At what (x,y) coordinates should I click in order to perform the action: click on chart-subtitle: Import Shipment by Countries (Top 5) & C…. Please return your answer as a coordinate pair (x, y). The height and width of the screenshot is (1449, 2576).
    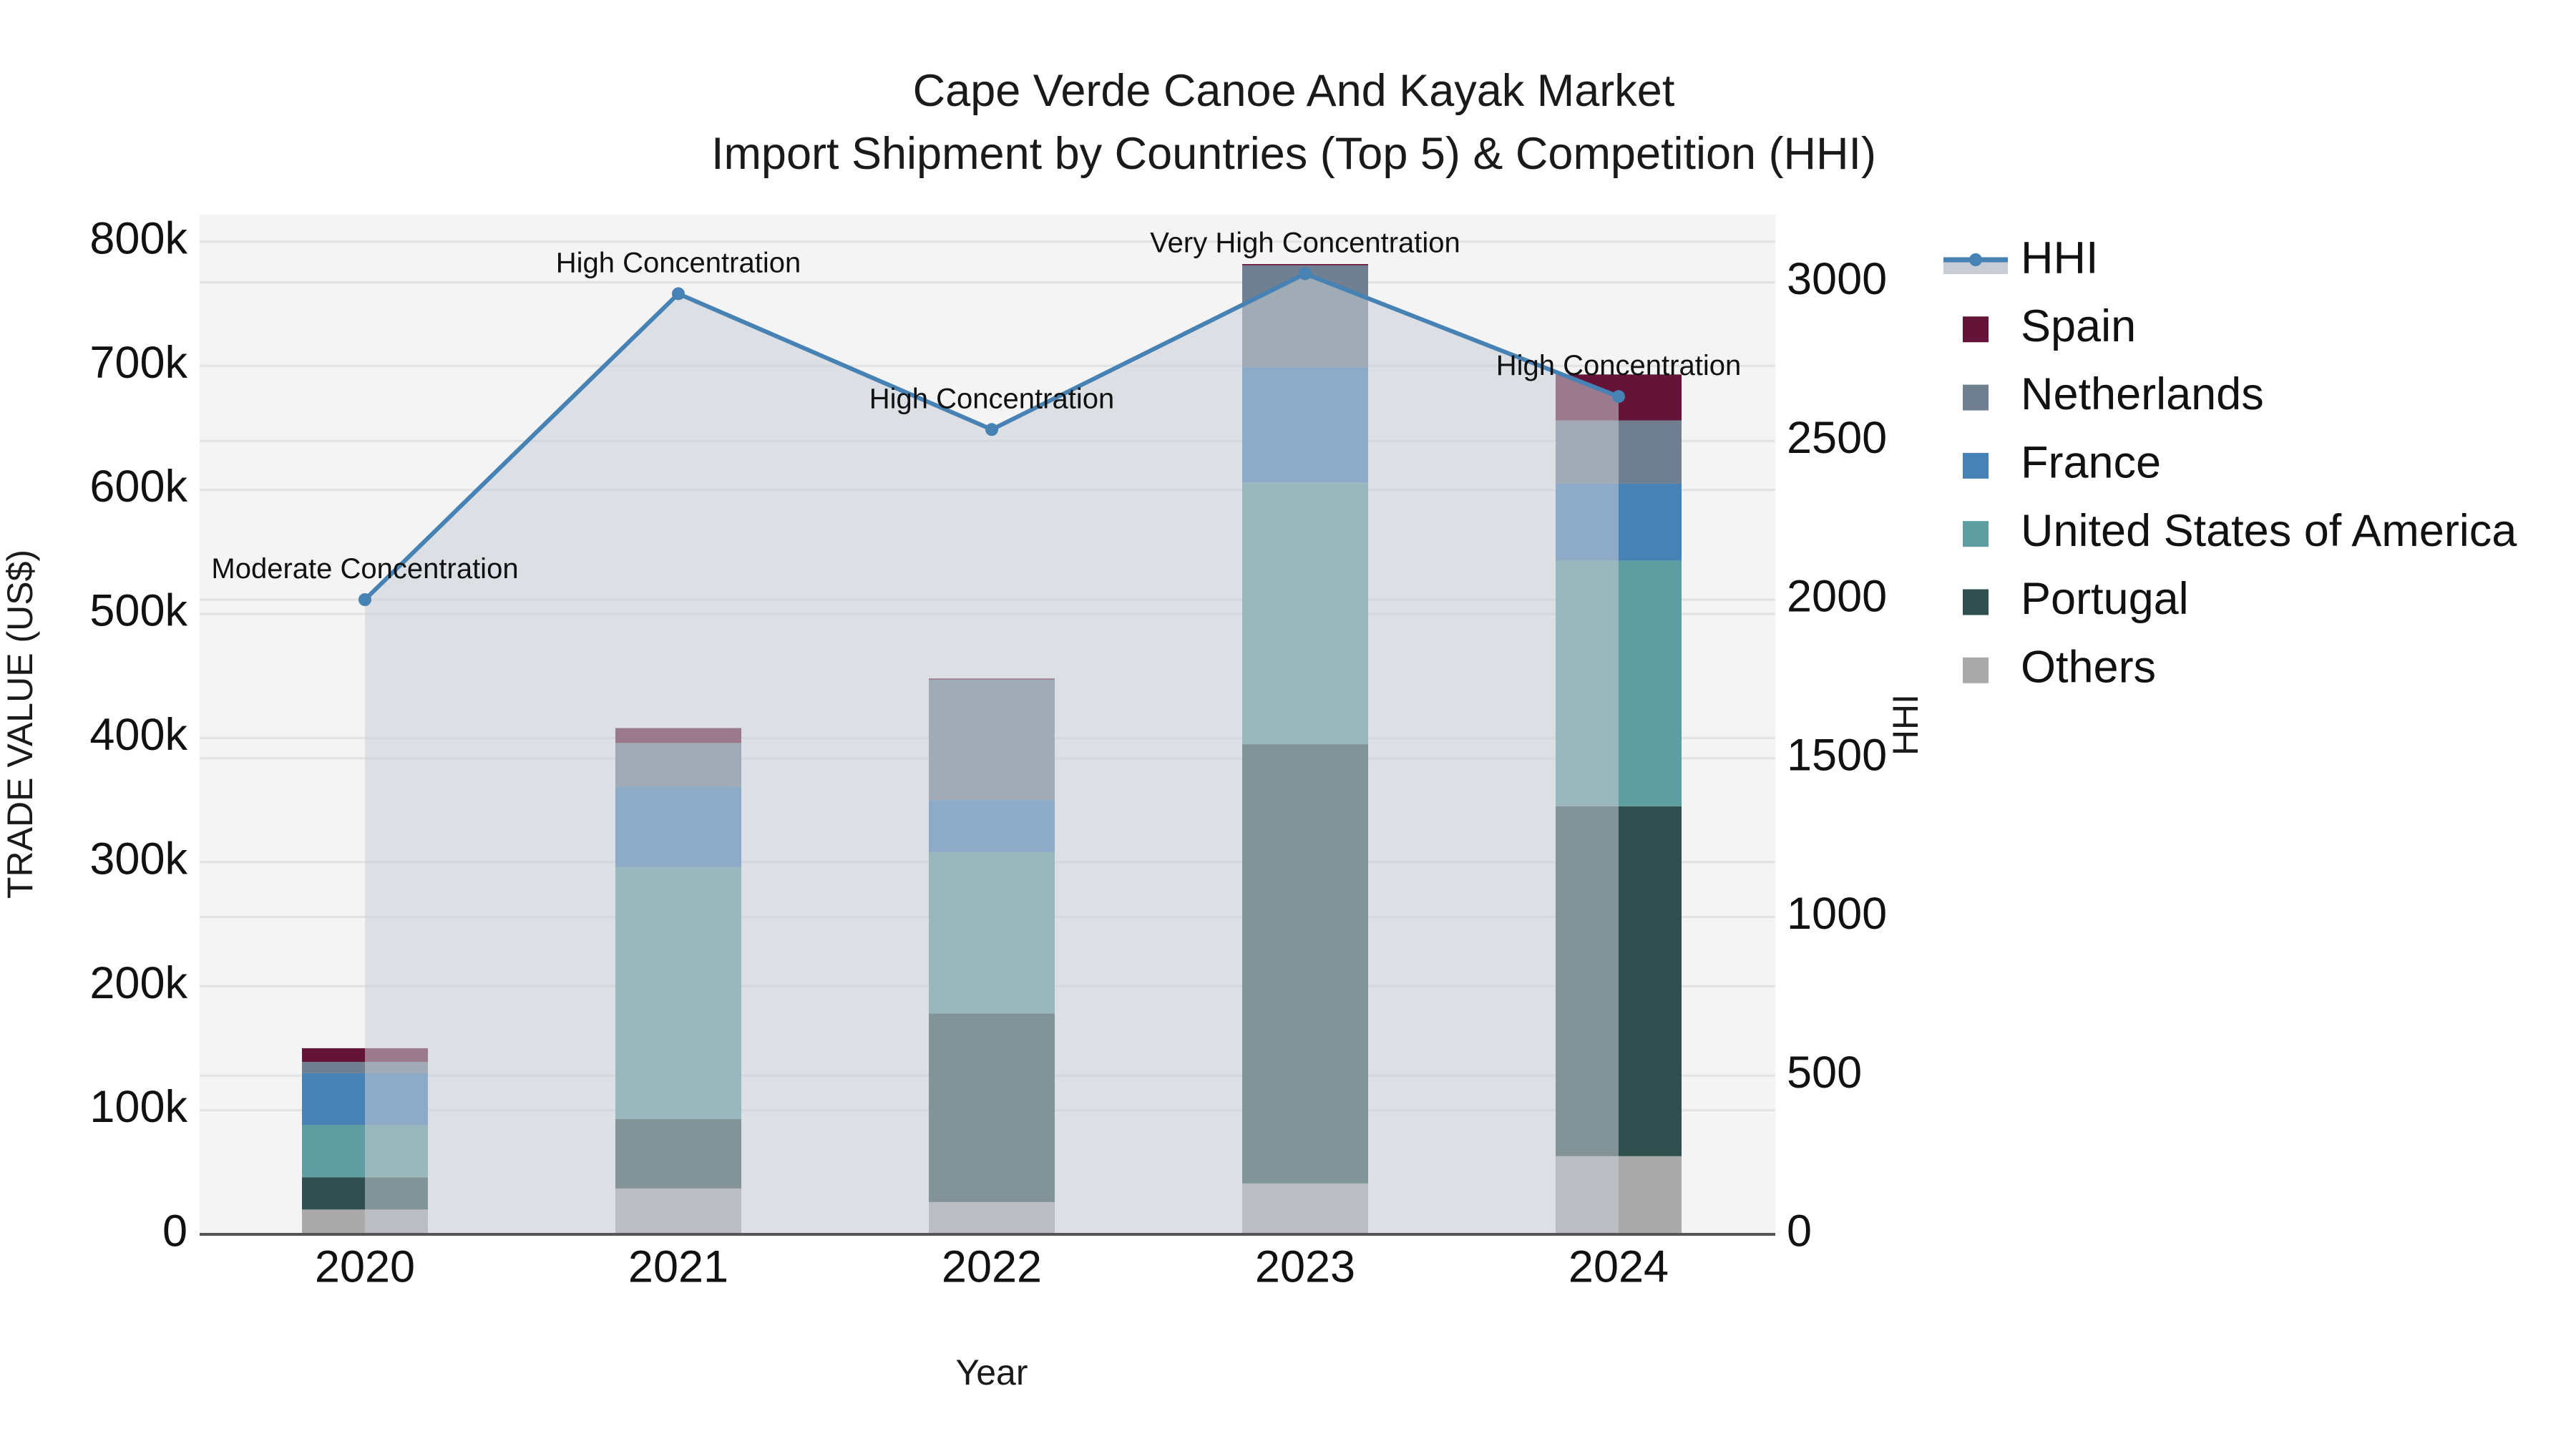
    Looking at the image, I should click on (1293, 154).